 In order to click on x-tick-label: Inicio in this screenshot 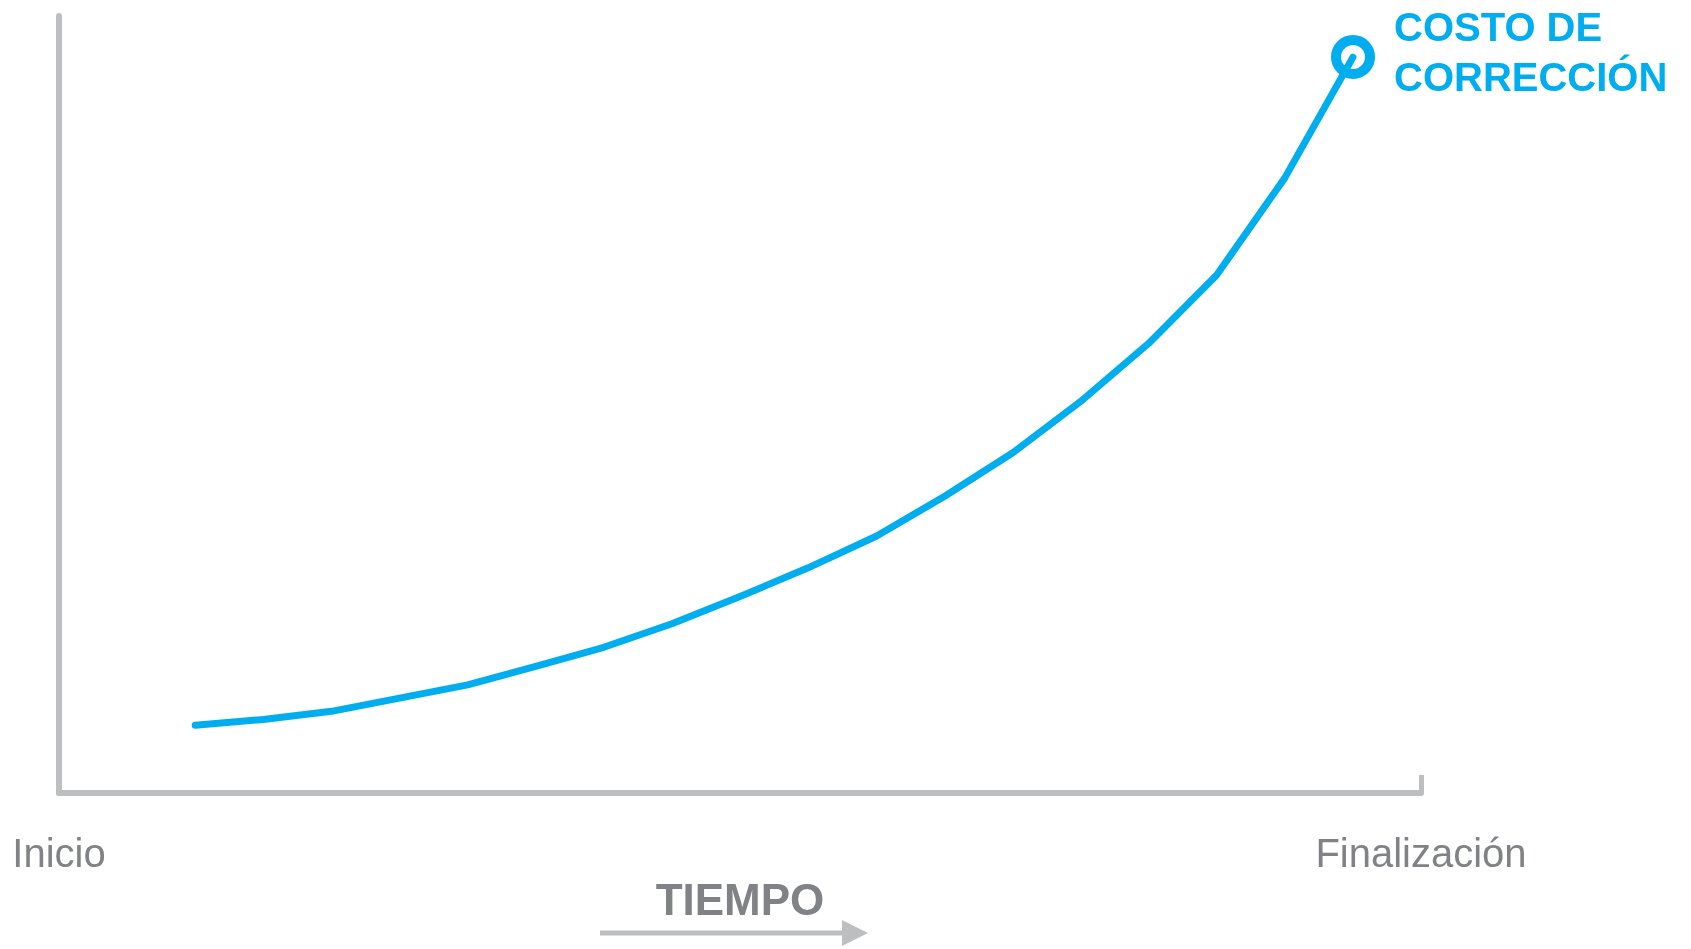, I will do `click(59, 853)`.